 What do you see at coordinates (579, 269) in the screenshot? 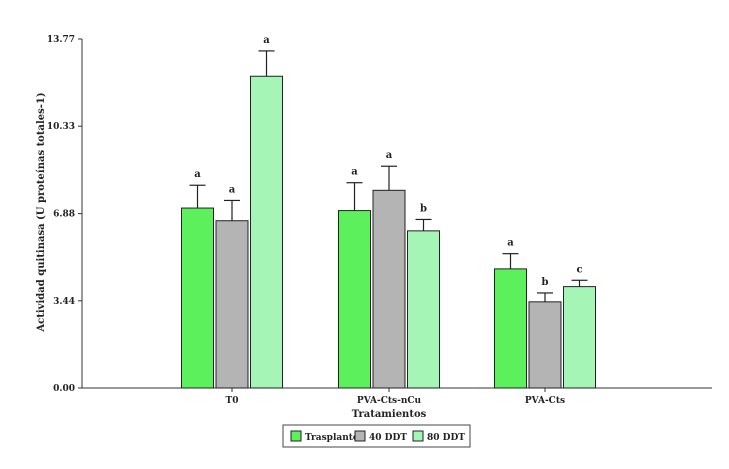
I see `significance-letter: c` at bounding box center [579, 269].